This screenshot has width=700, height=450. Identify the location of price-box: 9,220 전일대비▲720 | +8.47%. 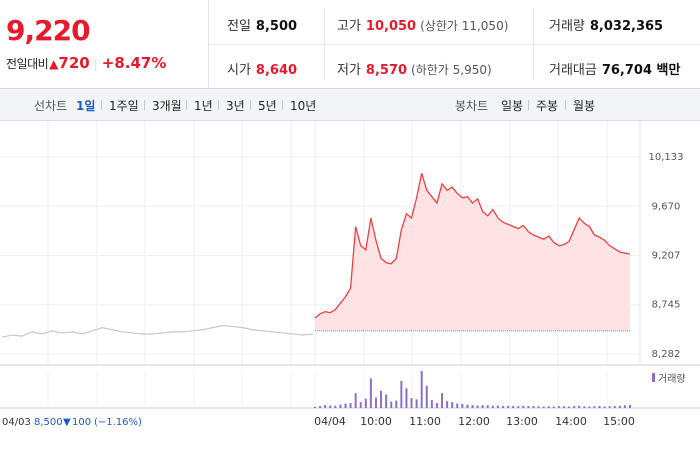
(104, 44).